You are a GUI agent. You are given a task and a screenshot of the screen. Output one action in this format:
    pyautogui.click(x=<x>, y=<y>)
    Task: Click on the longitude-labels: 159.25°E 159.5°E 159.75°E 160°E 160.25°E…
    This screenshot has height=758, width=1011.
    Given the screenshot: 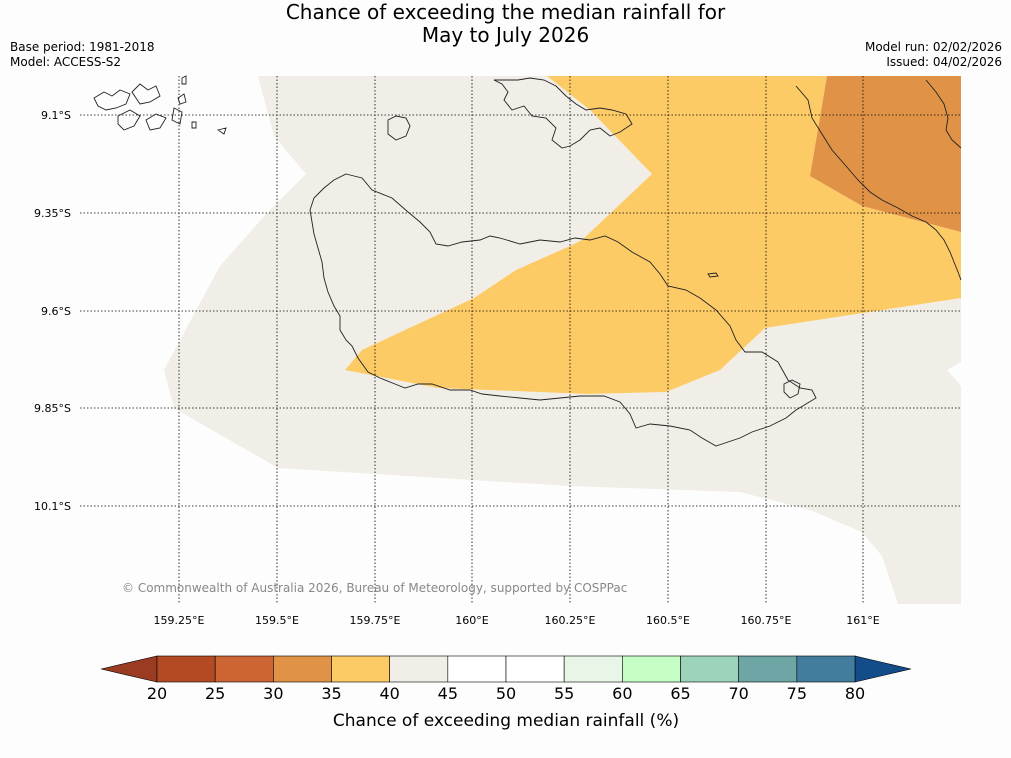 What is the action you would take?
    pyautogui.click(x=517, y=620)
    